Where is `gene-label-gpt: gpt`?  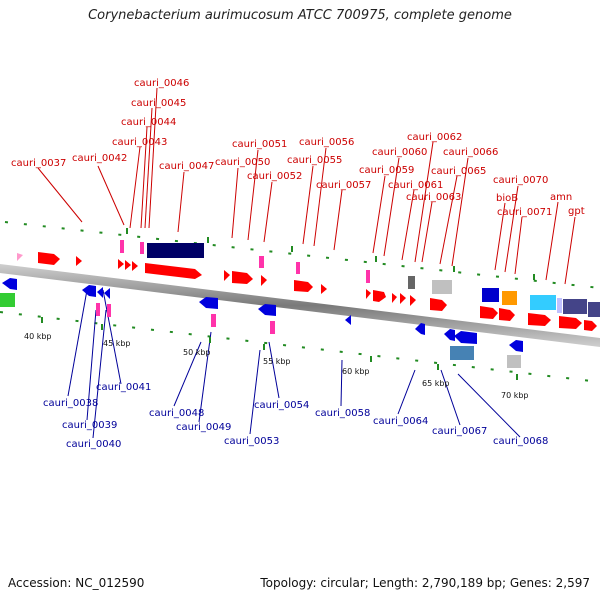
gene-label-gpt: gpt is located at coordinates (576, 211).